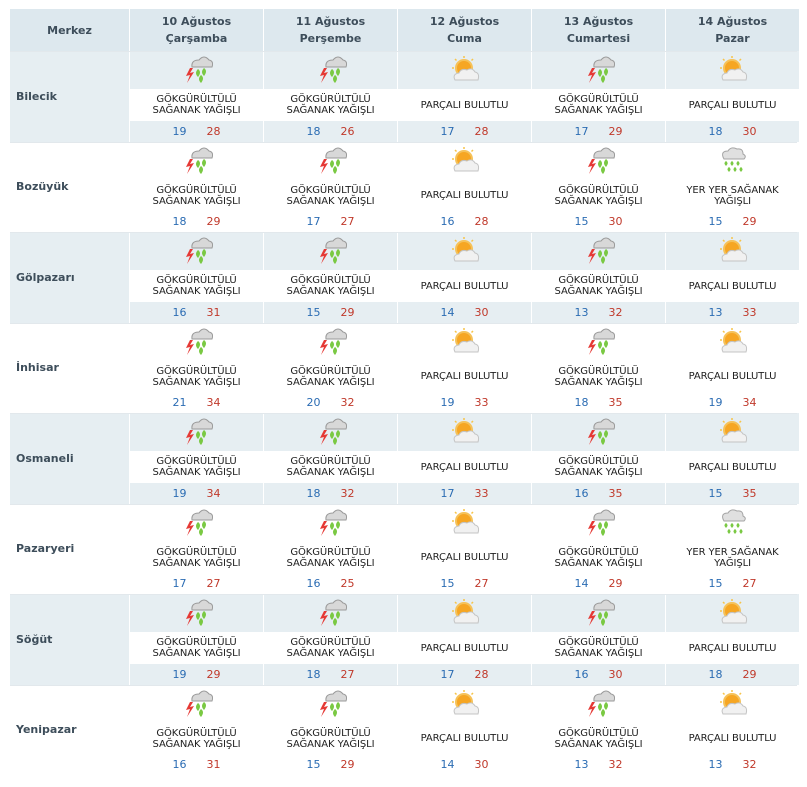  What do you see at coordinates (196, 186) in the screenshot?
I see `forecast-cell: GÖKGÜRÜLTÜLÜ SAĞANAK YAĞIŞLI 18 29` at bounding box center [196, 186].